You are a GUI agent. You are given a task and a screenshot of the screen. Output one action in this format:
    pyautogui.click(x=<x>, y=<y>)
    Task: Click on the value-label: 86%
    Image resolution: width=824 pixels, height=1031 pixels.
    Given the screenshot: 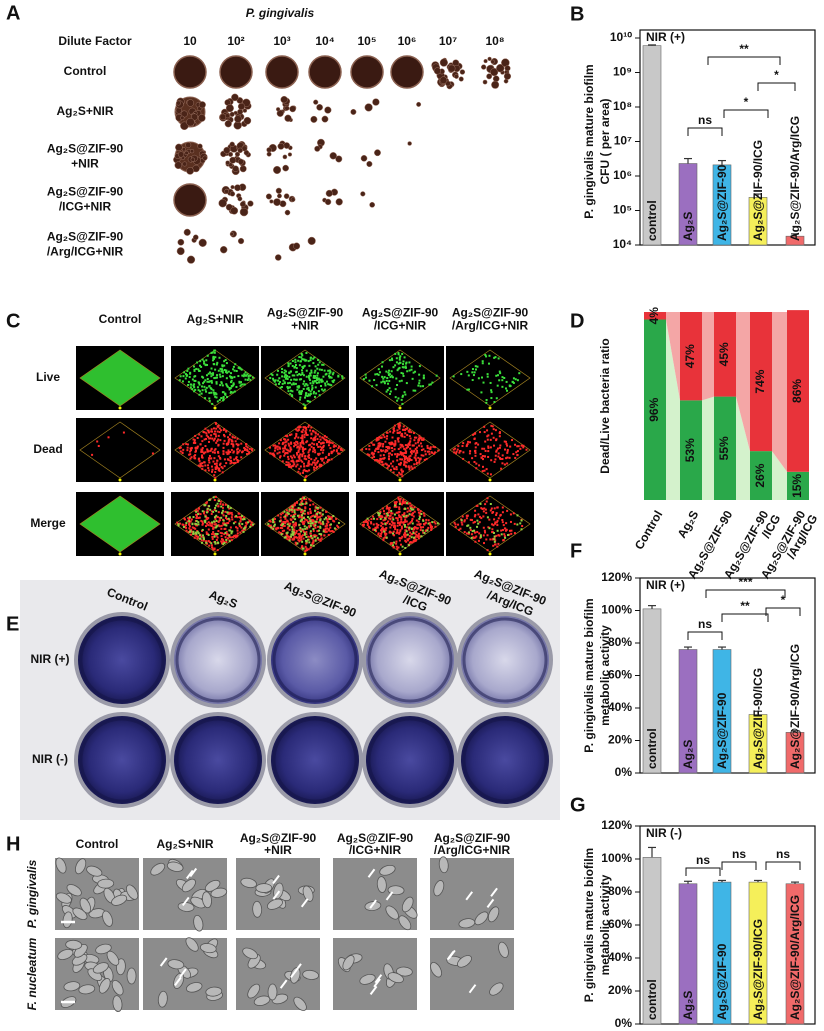 What is the action you would take?
    pyautogui.click(x=797, y=391)
    